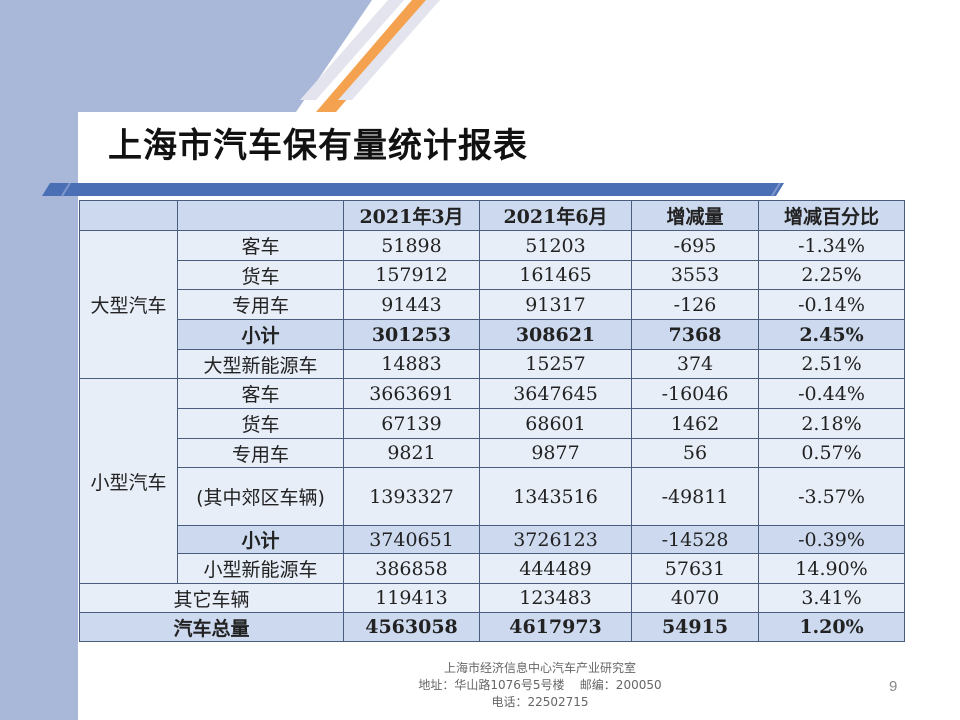 The height and width of the screenshot is (720, 960). Describe the element at coordinates (695, 334) in the screenshot. I see `cell-value: 7368` at that location.